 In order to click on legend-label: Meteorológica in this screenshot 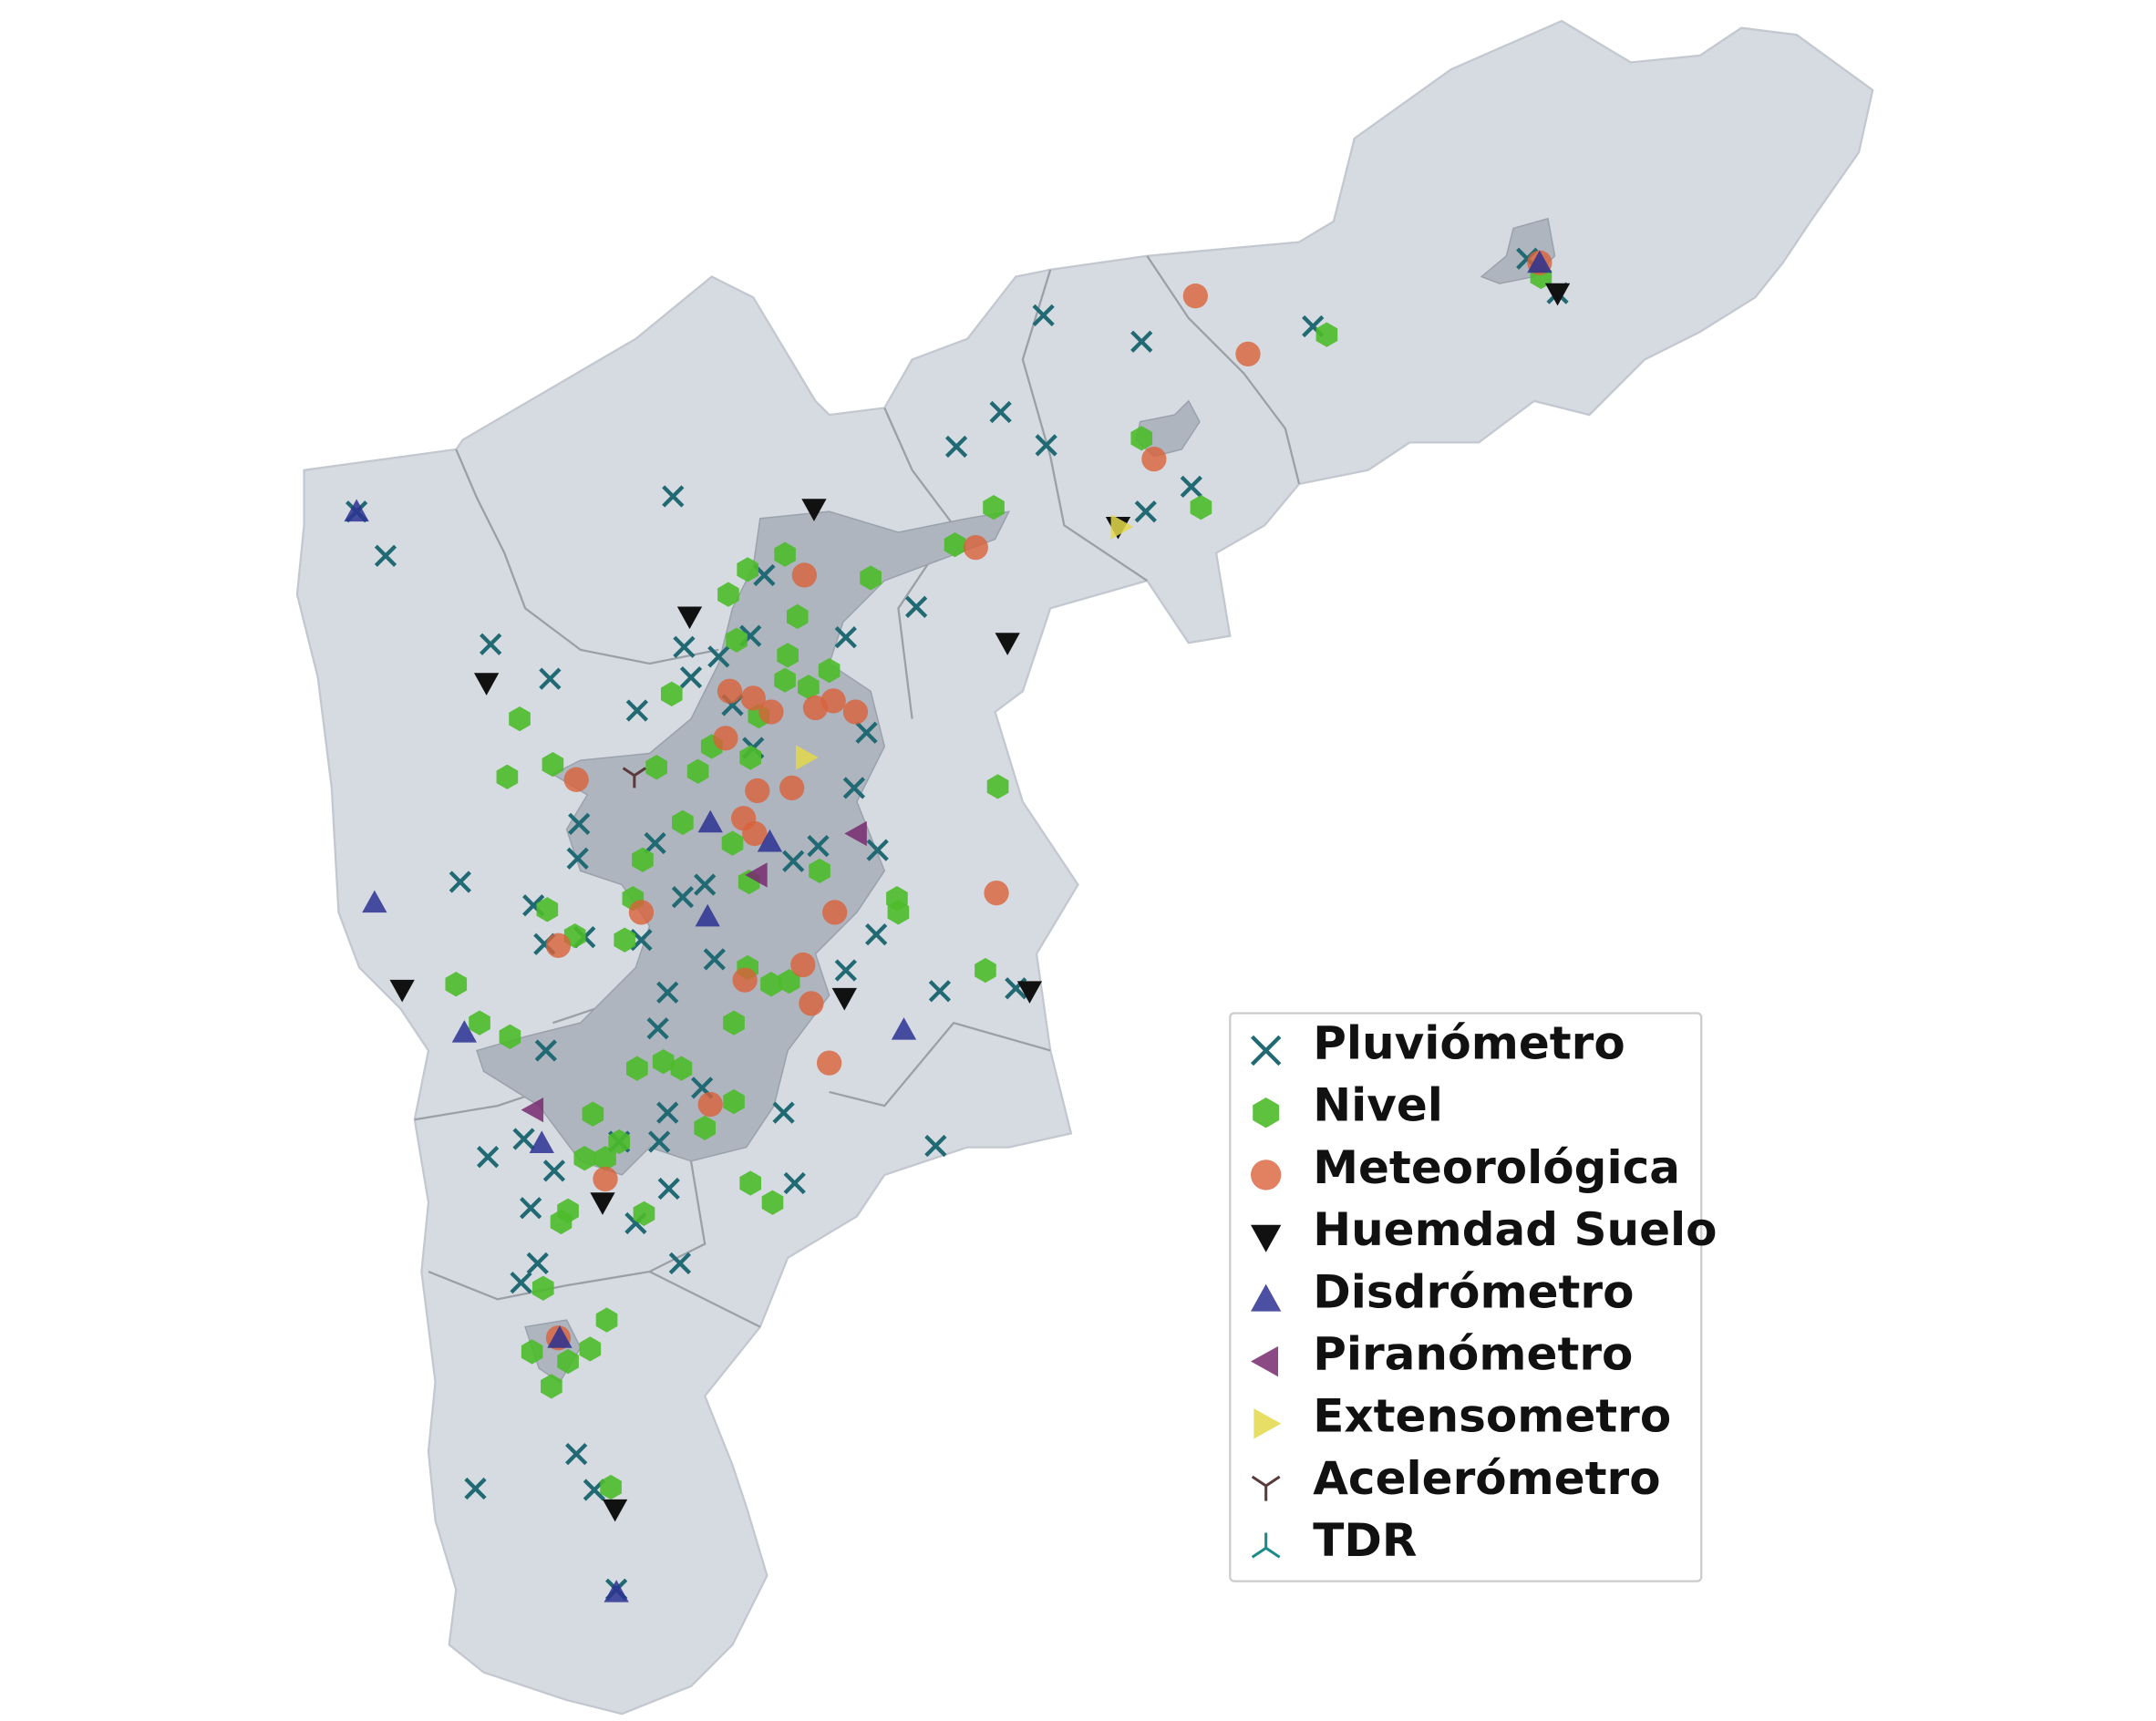, I will do `click(1496, 1167)`.